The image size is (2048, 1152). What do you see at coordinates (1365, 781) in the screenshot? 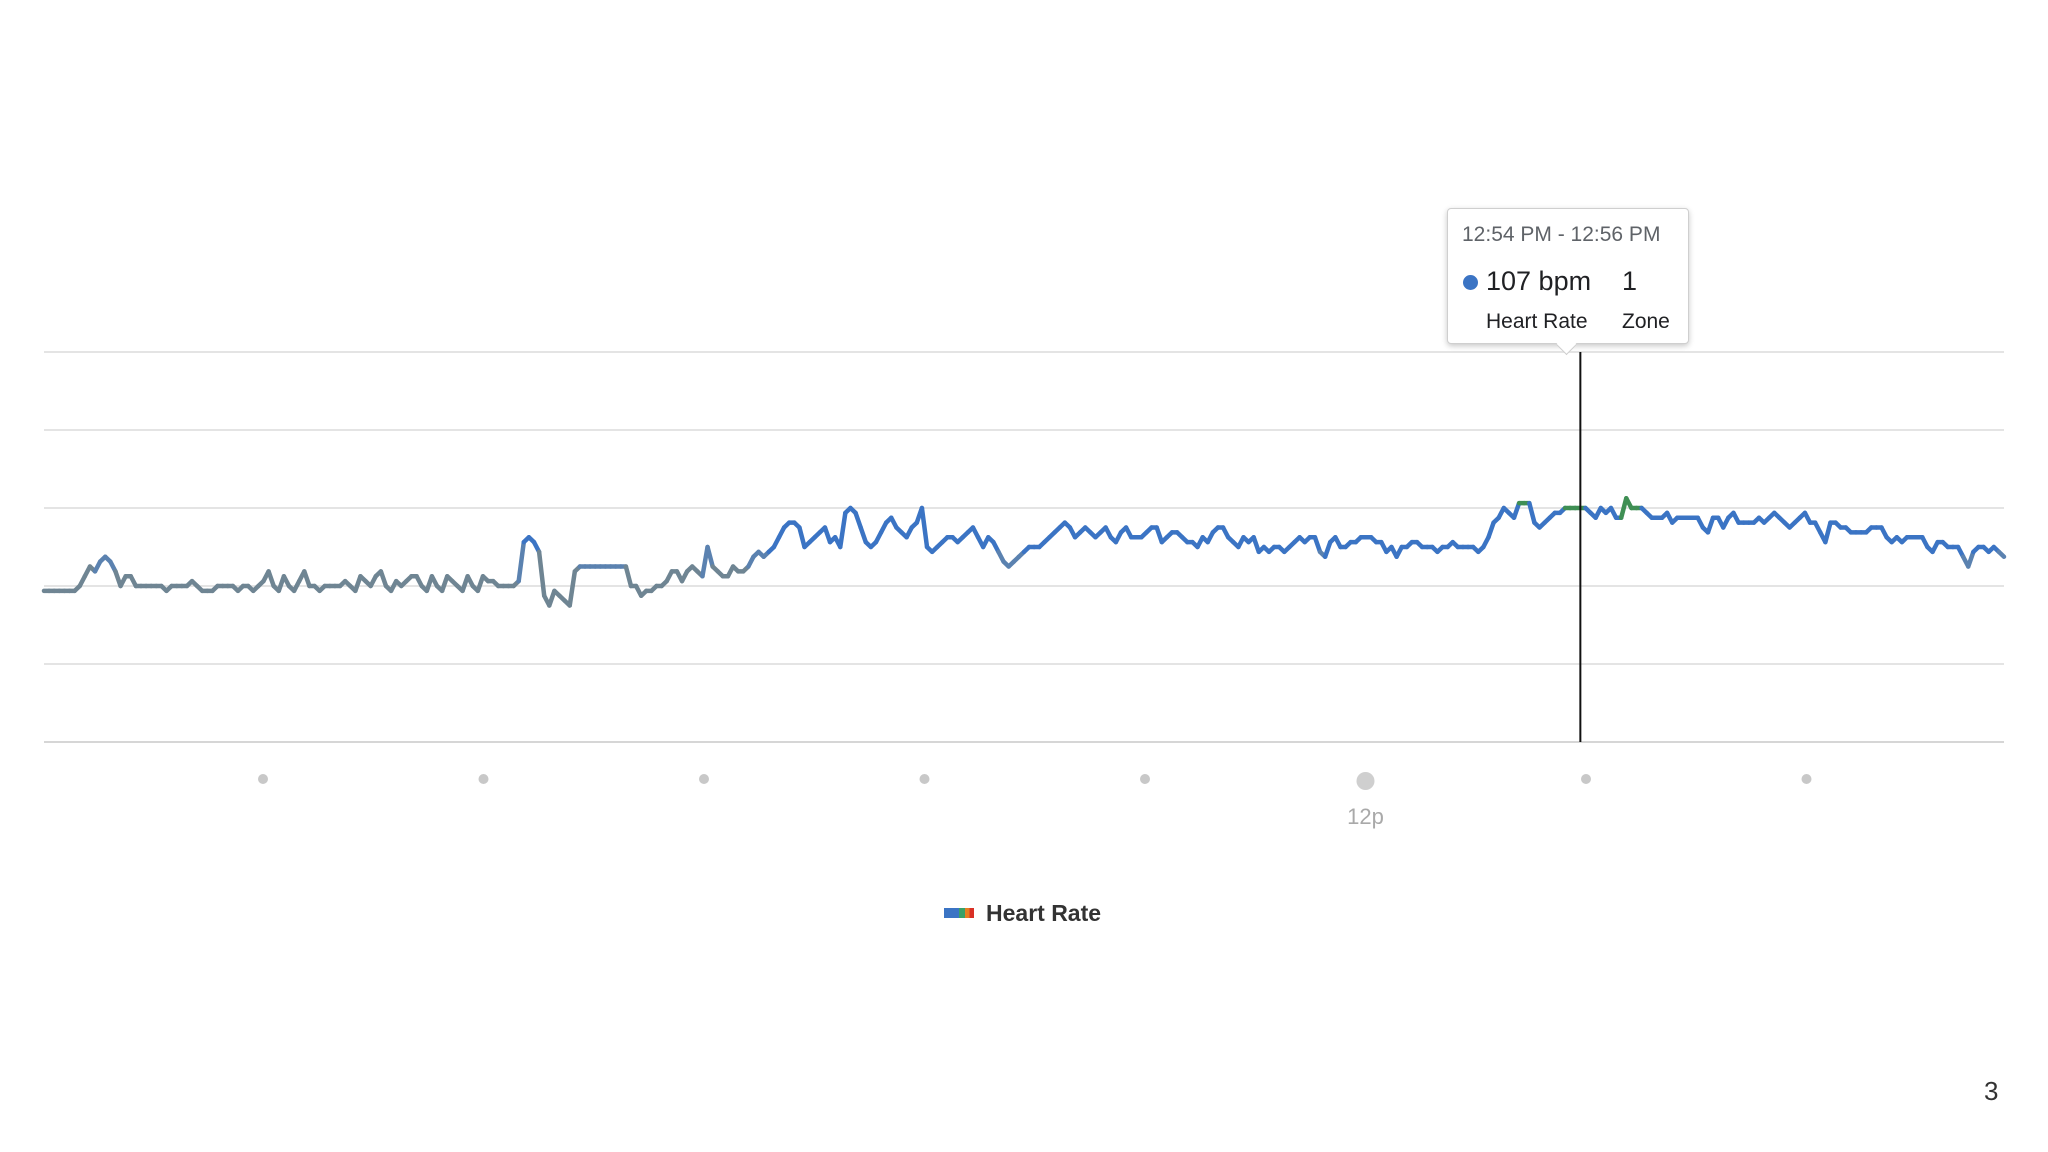
I see `x-tick-major-marker` at bounding box center [1365, 781].